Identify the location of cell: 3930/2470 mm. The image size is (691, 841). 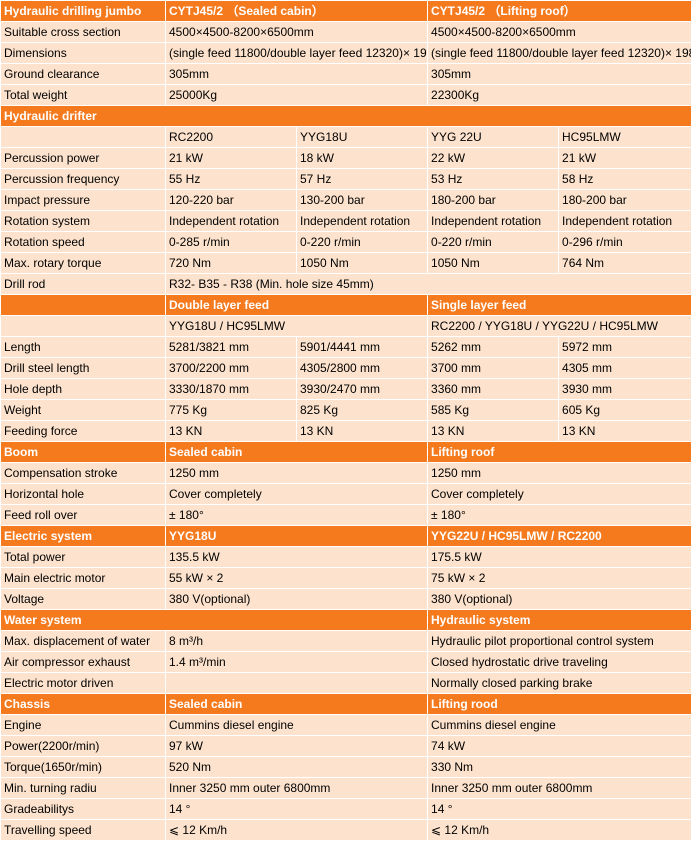
(362, 389).